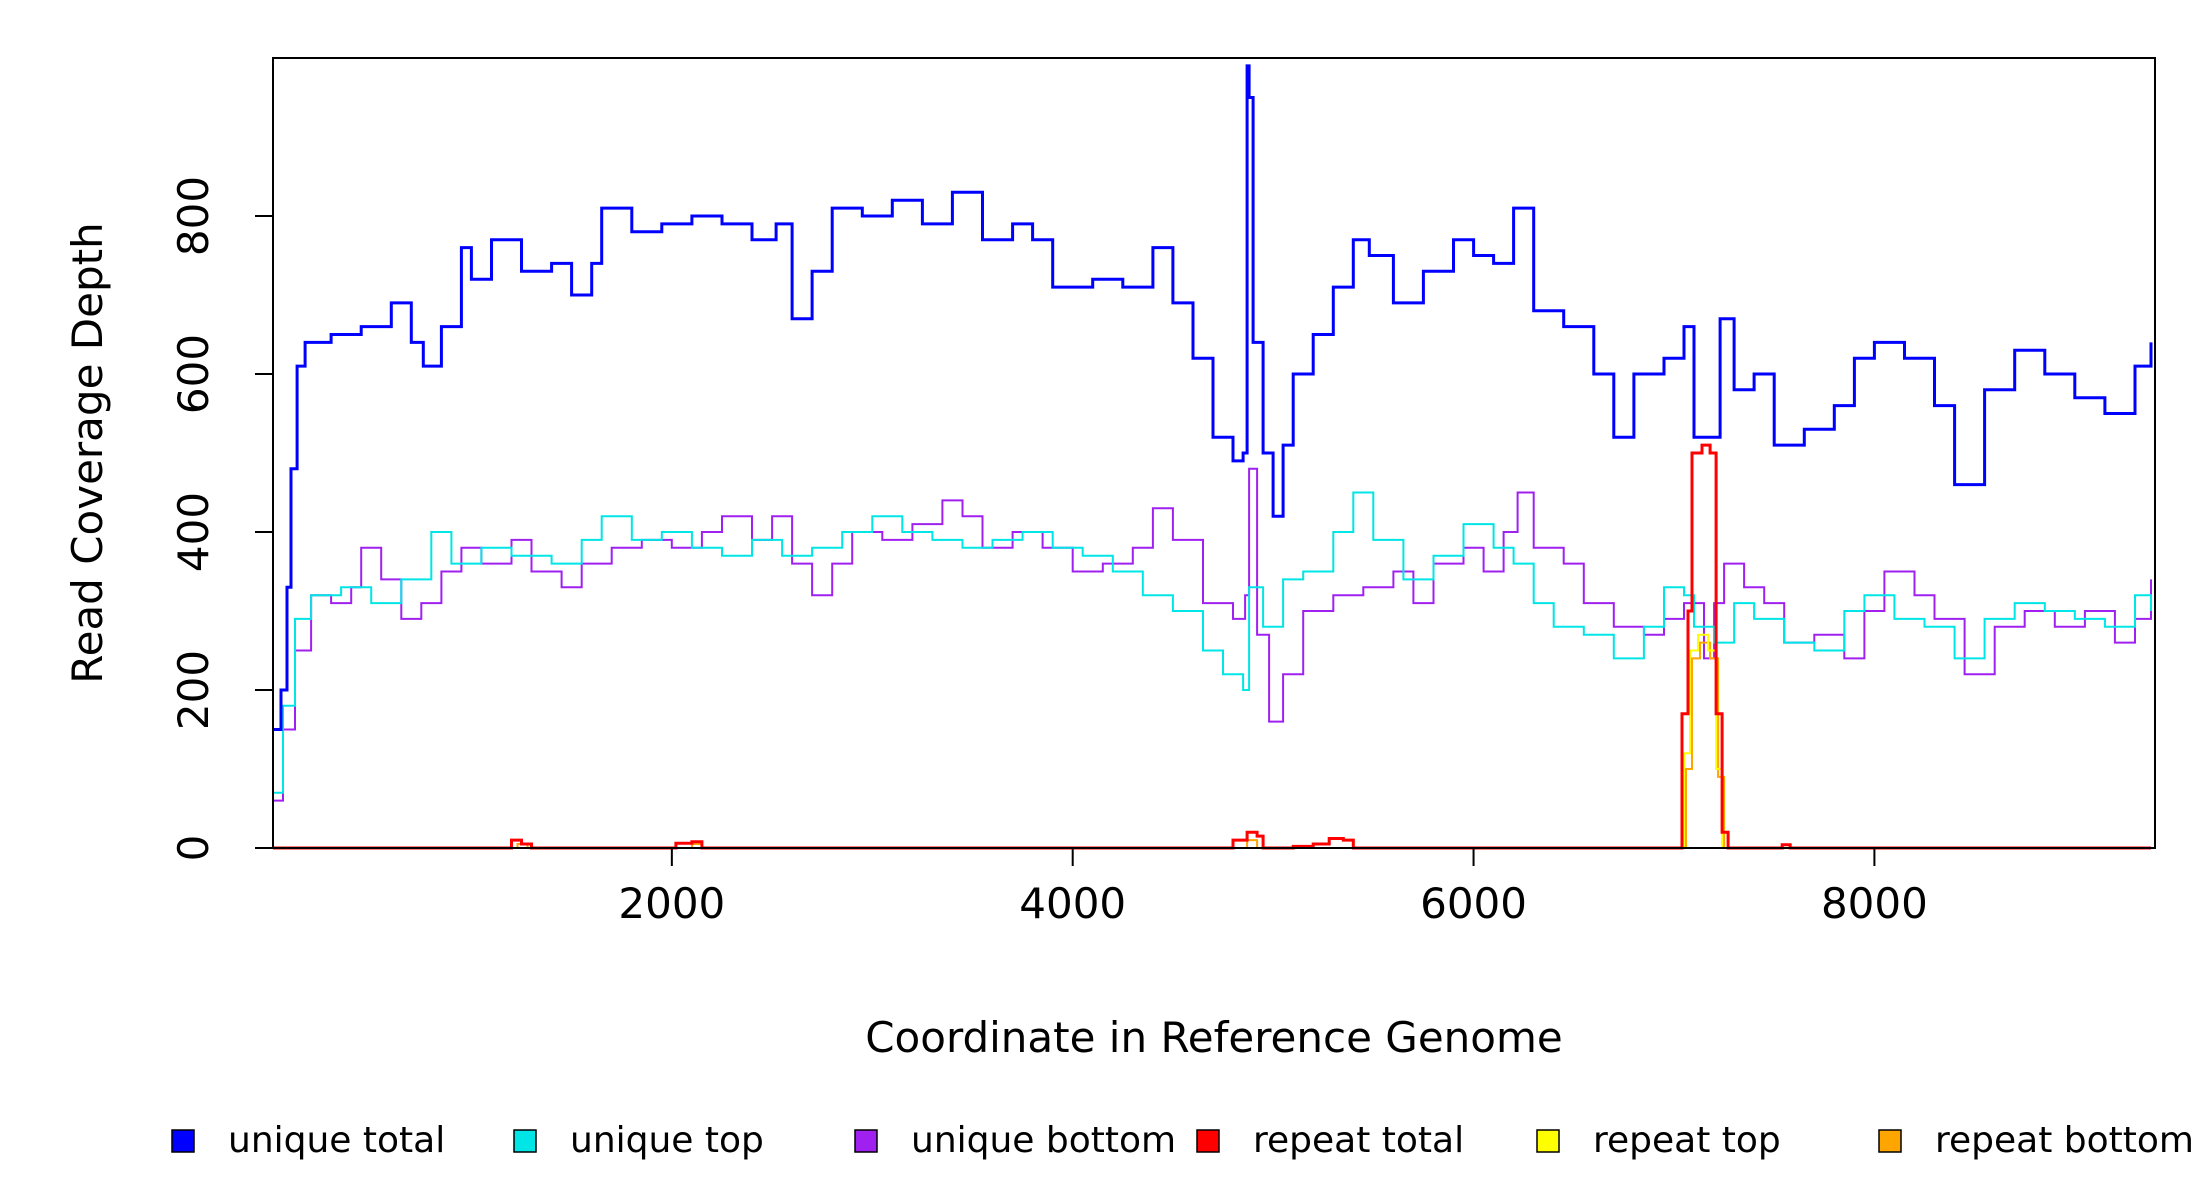 The height and width of the screenshot is (1200, 2200). I want to click on x-axis: 2000 4000 6000 8000, so click(1273, 888).